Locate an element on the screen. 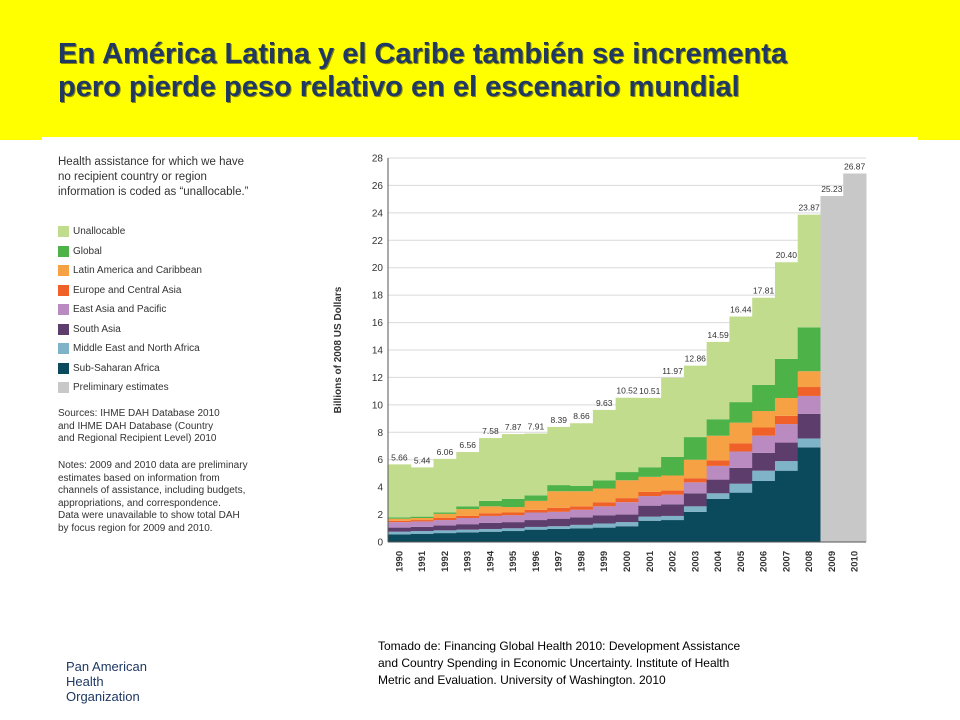  total-data-label: 7.87 is located at coordinates (513, 427).